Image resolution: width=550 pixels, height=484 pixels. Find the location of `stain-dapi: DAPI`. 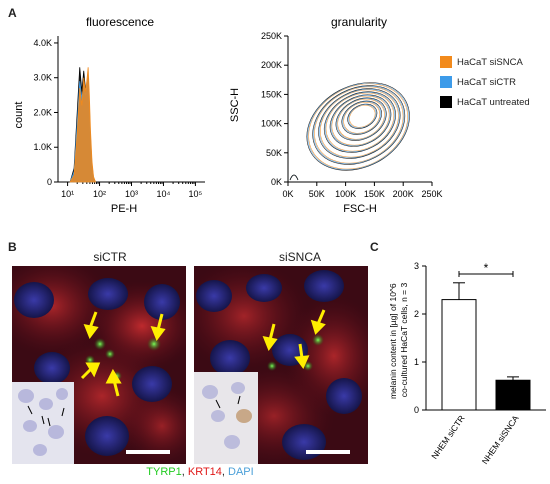

stain-dapi: DAPI is located at coordinates (241, 472).